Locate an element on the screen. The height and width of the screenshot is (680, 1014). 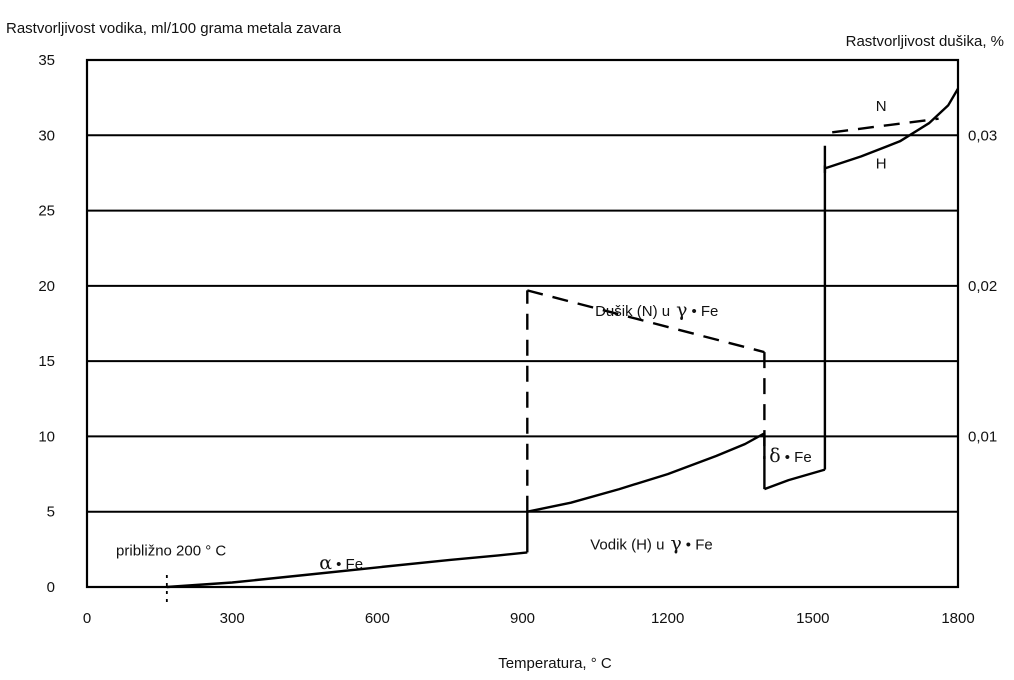
annotation-text: Dušik (N) u is located at coordinates (632, 311).